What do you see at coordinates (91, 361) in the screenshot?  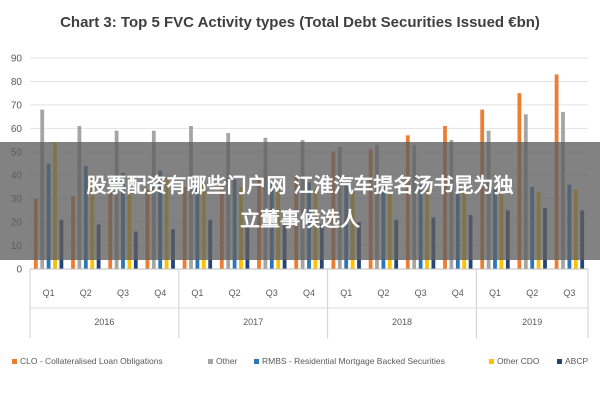 I see `legend-label: CLO - Collateralised Loan Obligations` at bounding box center [91, 361].